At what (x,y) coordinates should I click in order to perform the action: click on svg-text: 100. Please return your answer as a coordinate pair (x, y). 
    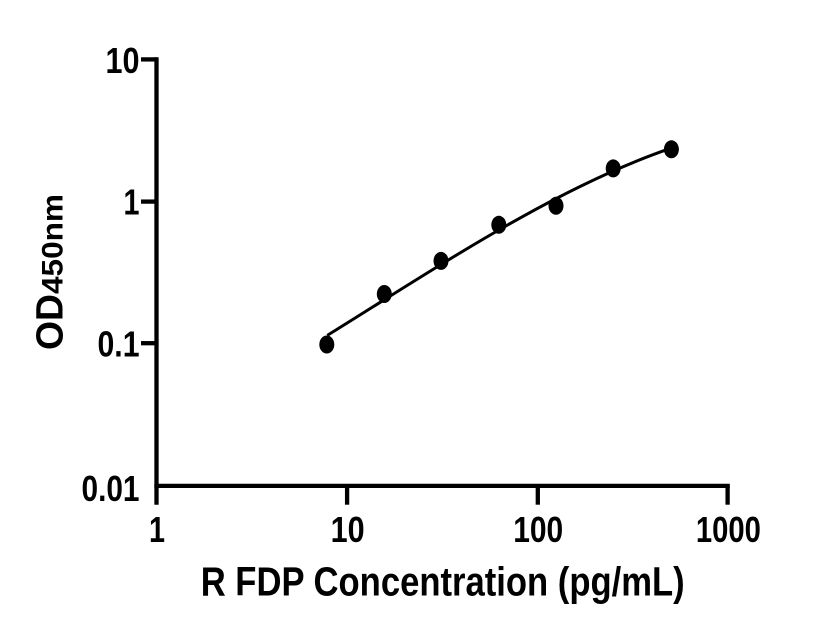
    Looking at the image, I should click on (538, 529).